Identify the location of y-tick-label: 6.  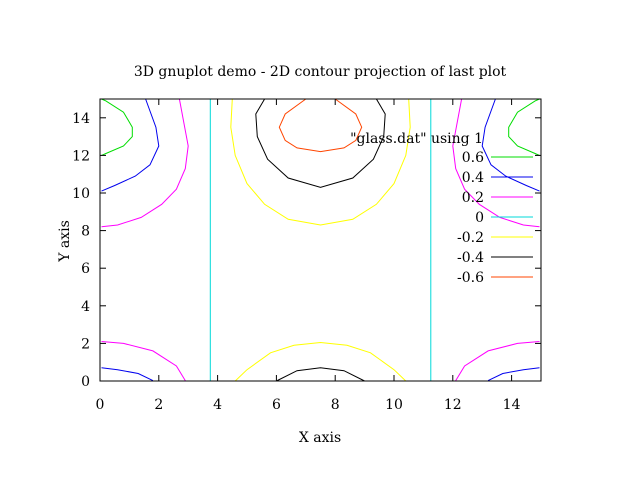
(85, 269).